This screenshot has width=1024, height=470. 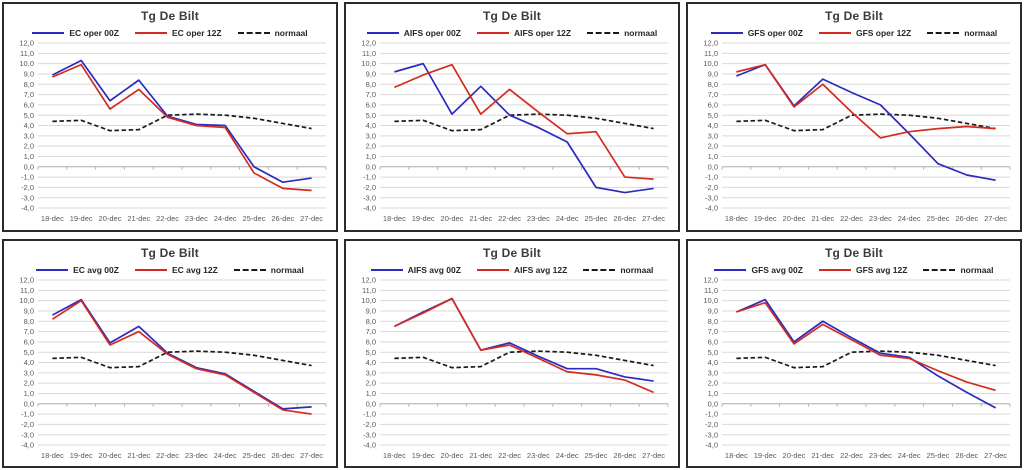 I want to click on legend-label: EC avg 00Z, so click(x=96, y=269).